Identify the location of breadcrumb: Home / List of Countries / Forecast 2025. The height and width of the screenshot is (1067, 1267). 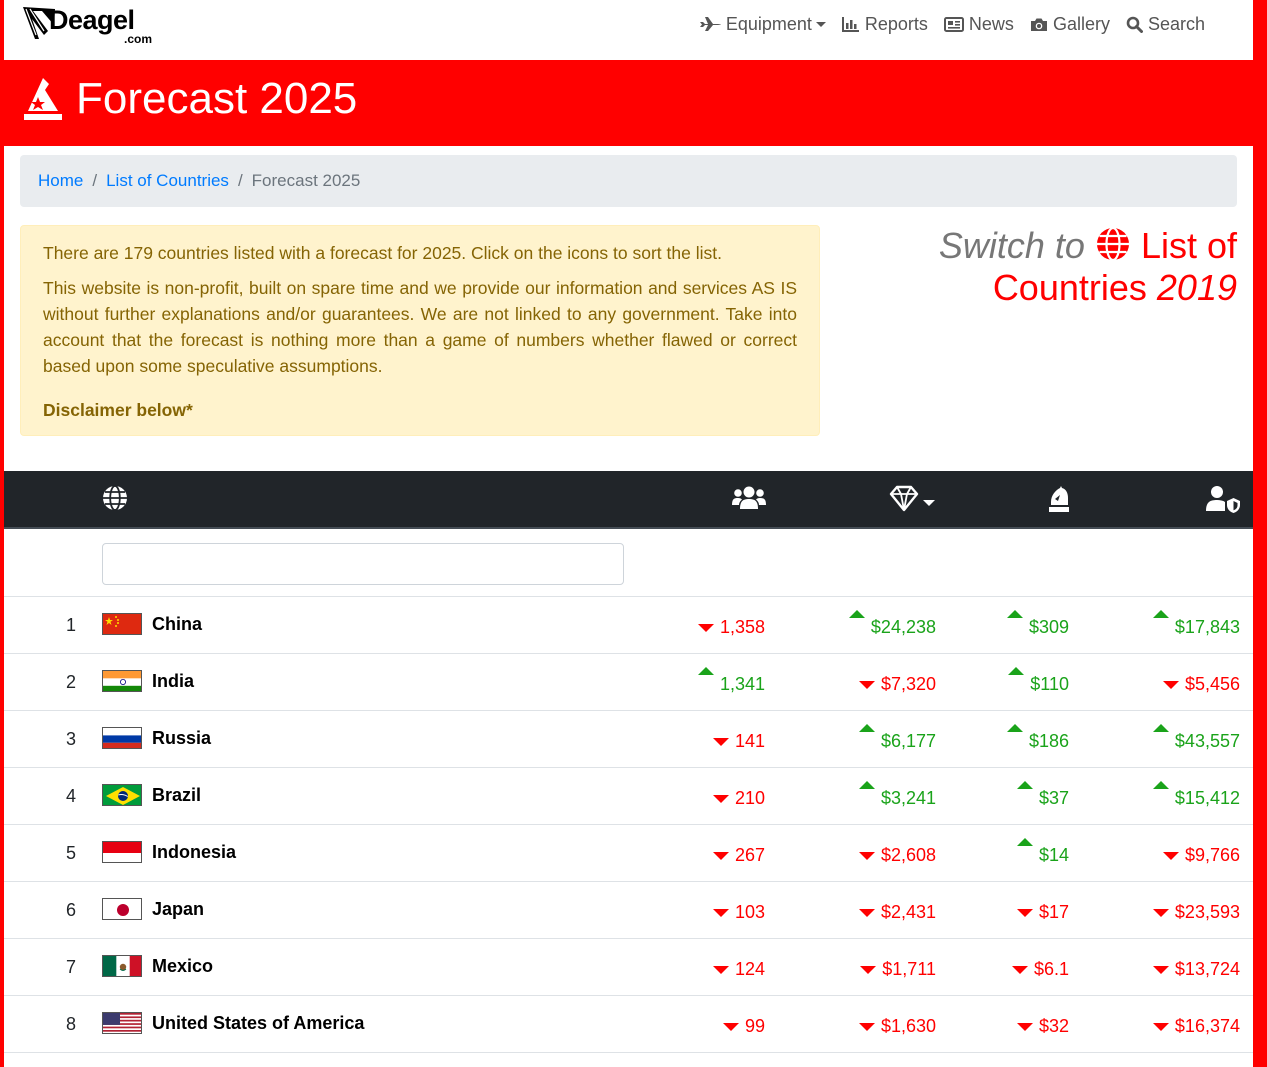
(628, 181).